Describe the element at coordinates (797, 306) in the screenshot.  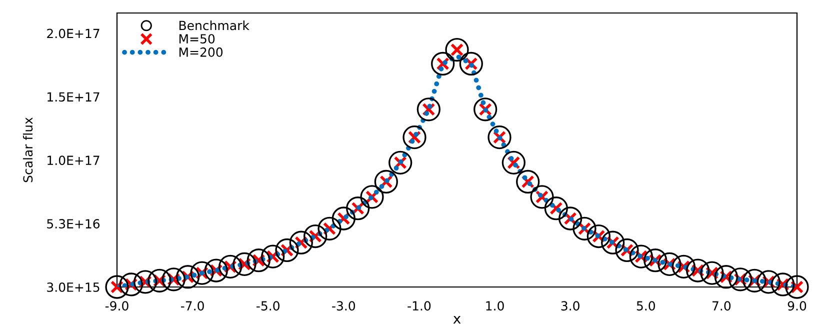
I see `x-tick-label: 9.0` at that location.